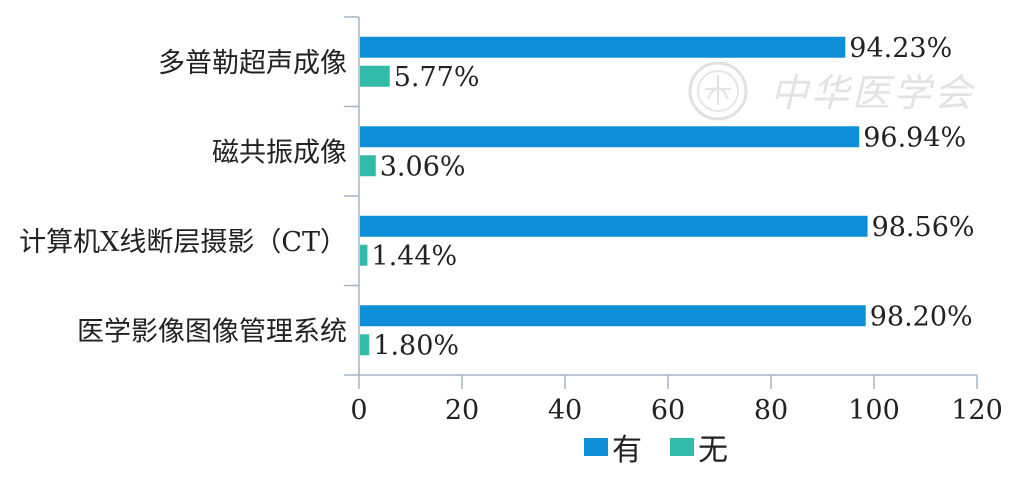 This screenshot has width=1027, height=484. What do you see at coordinates (873, 93) in the screenshot?
I see `watermark-text: 中华医学会` at bounding box center [873, 93].